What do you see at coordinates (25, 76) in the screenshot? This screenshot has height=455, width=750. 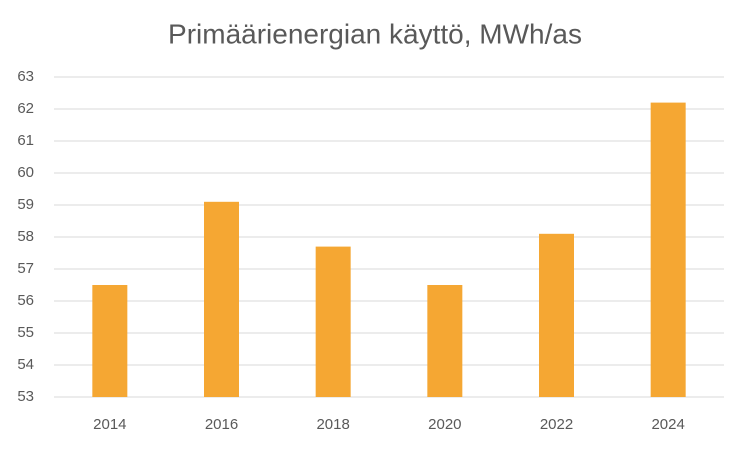 I see `y-tick-label: 63` at bounding box center [25, 76].